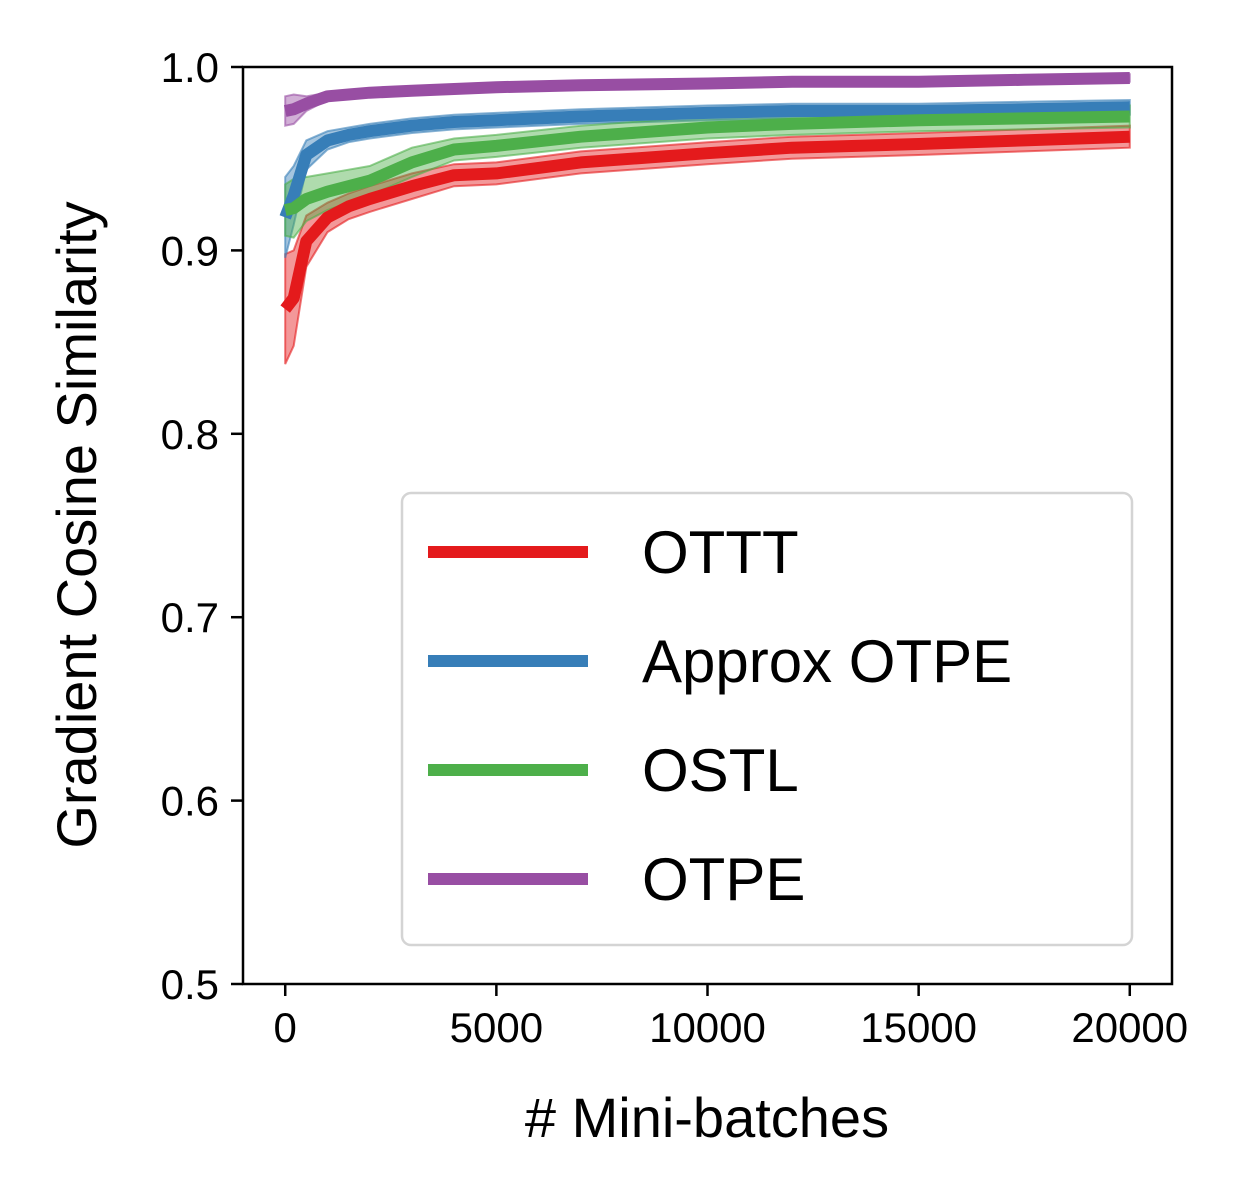 Image resolution: width=1254 pixels, height=1200 pixels. Describe the element at coordinates (190, 250) in the screenshot. I see `y-tick-label: 0.9` at that location.